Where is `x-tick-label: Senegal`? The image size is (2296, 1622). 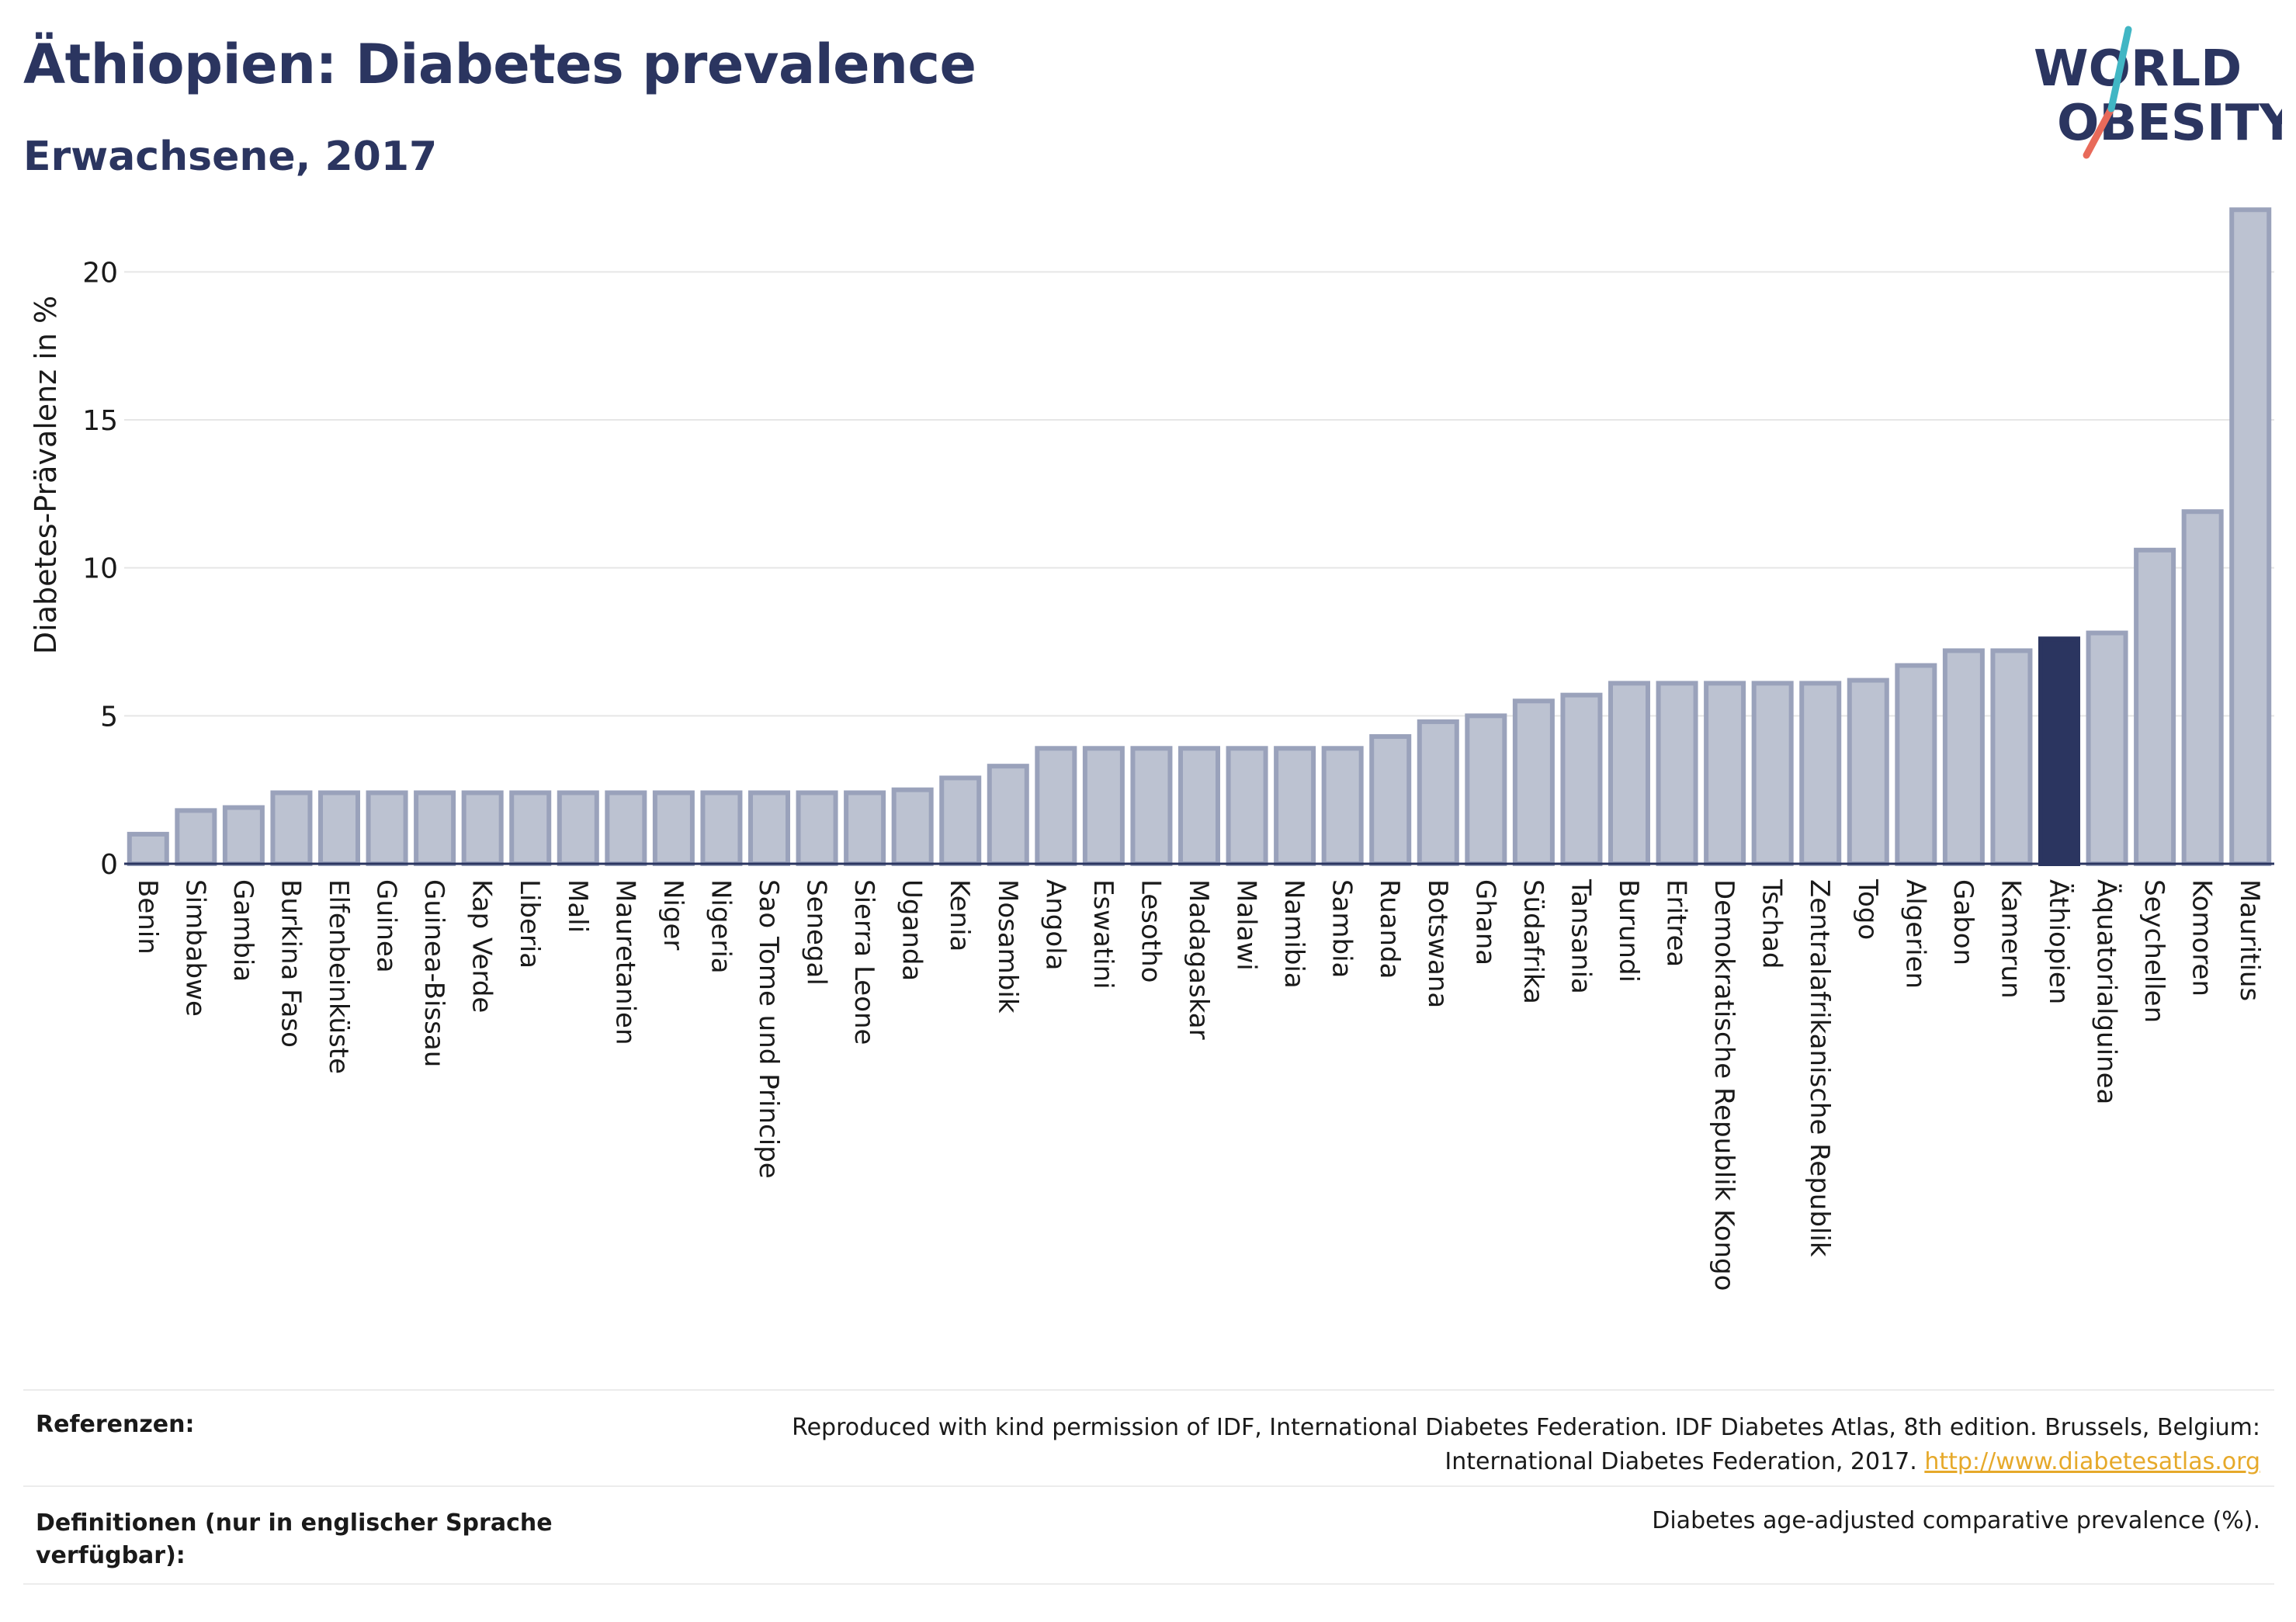
x-tick-label: Senegal is located at coordinates (817, 932).